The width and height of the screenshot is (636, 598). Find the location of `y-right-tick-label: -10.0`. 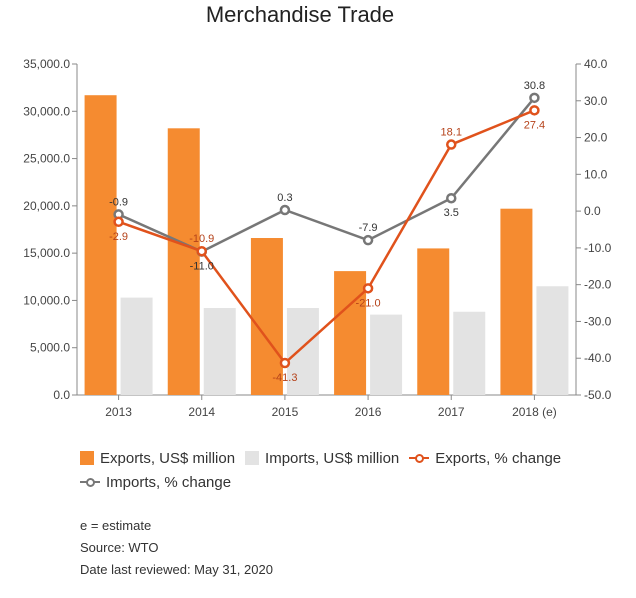

y-right-tick-label: -10.0 is located at coordinates (598, 248).